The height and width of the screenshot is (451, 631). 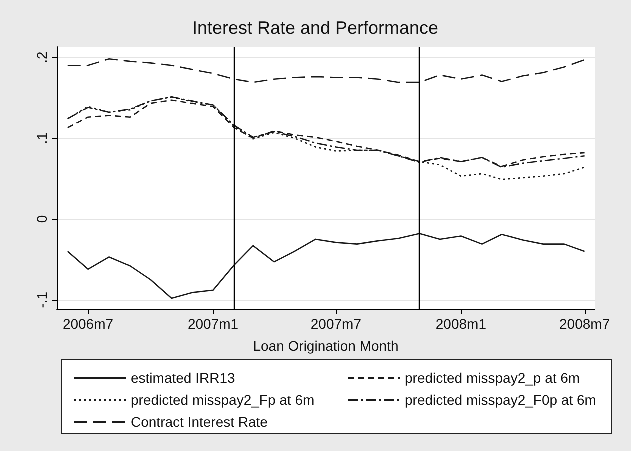 I want to click on legend-label: predicted misspay2_F0p at 6m, so click(x=500, y=400).